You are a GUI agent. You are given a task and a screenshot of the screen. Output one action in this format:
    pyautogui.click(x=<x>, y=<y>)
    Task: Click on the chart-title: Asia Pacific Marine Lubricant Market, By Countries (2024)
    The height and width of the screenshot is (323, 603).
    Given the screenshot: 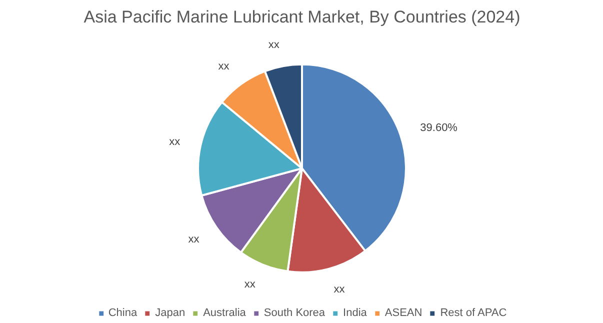 What is the action you would take?
    pyautogui.click(x=302, y=17)
    